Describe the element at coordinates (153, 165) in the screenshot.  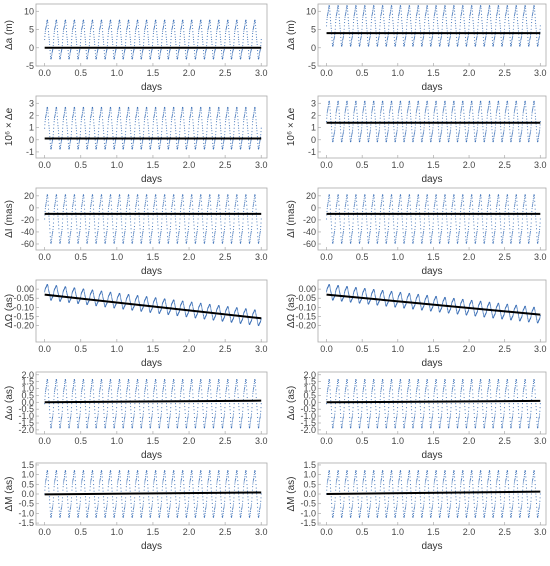
I see `x-tick-label: 1.5` at that location.